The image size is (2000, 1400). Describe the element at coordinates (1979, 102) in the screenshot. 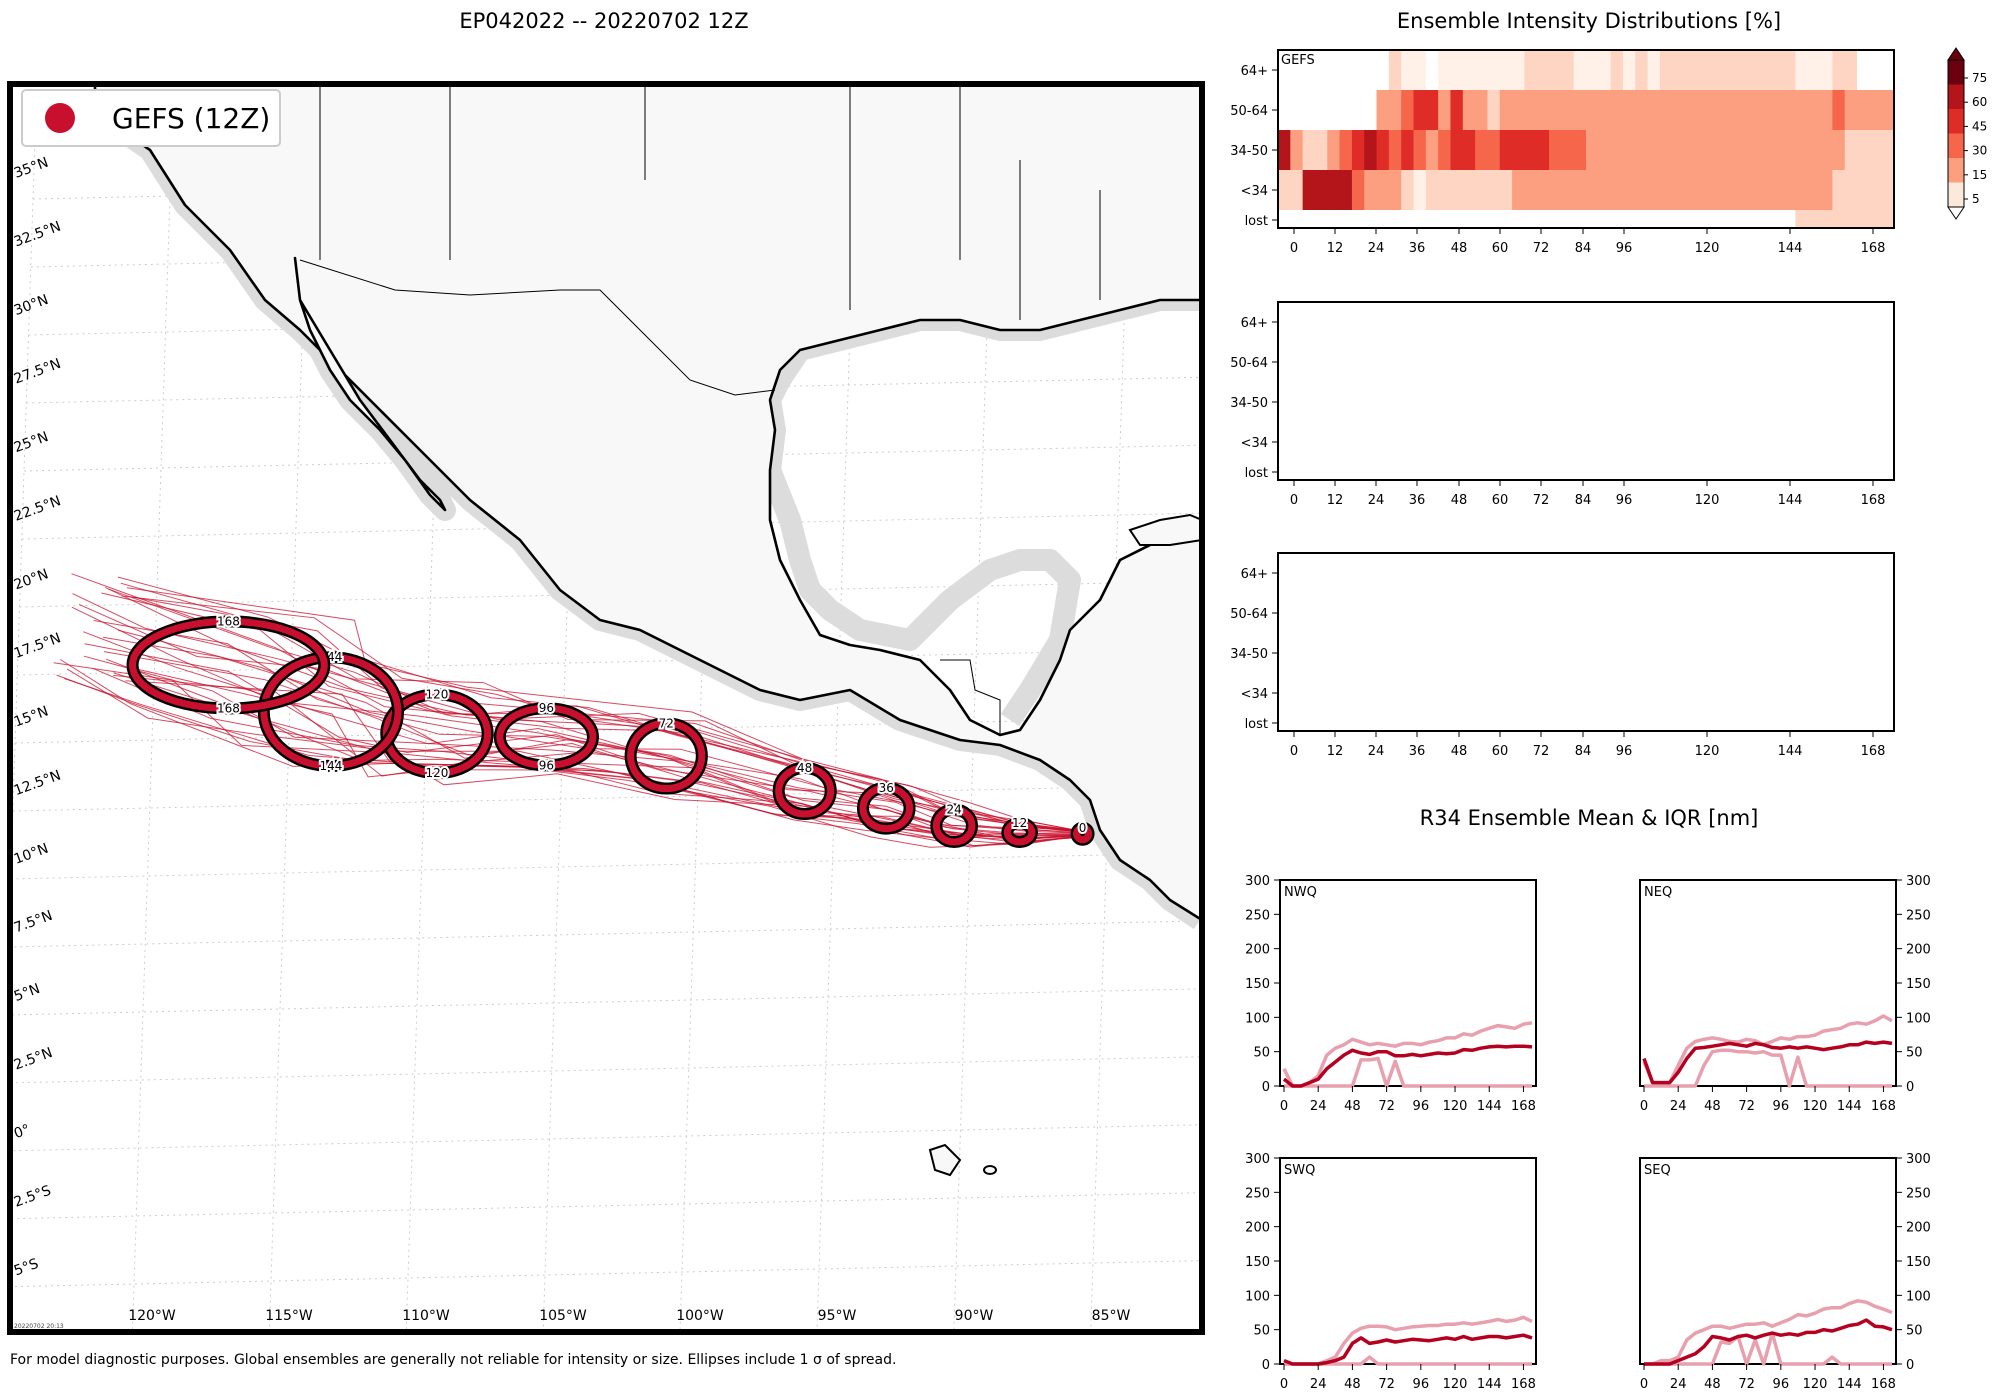

I see `colorbar-tick-label: 60` at that location.